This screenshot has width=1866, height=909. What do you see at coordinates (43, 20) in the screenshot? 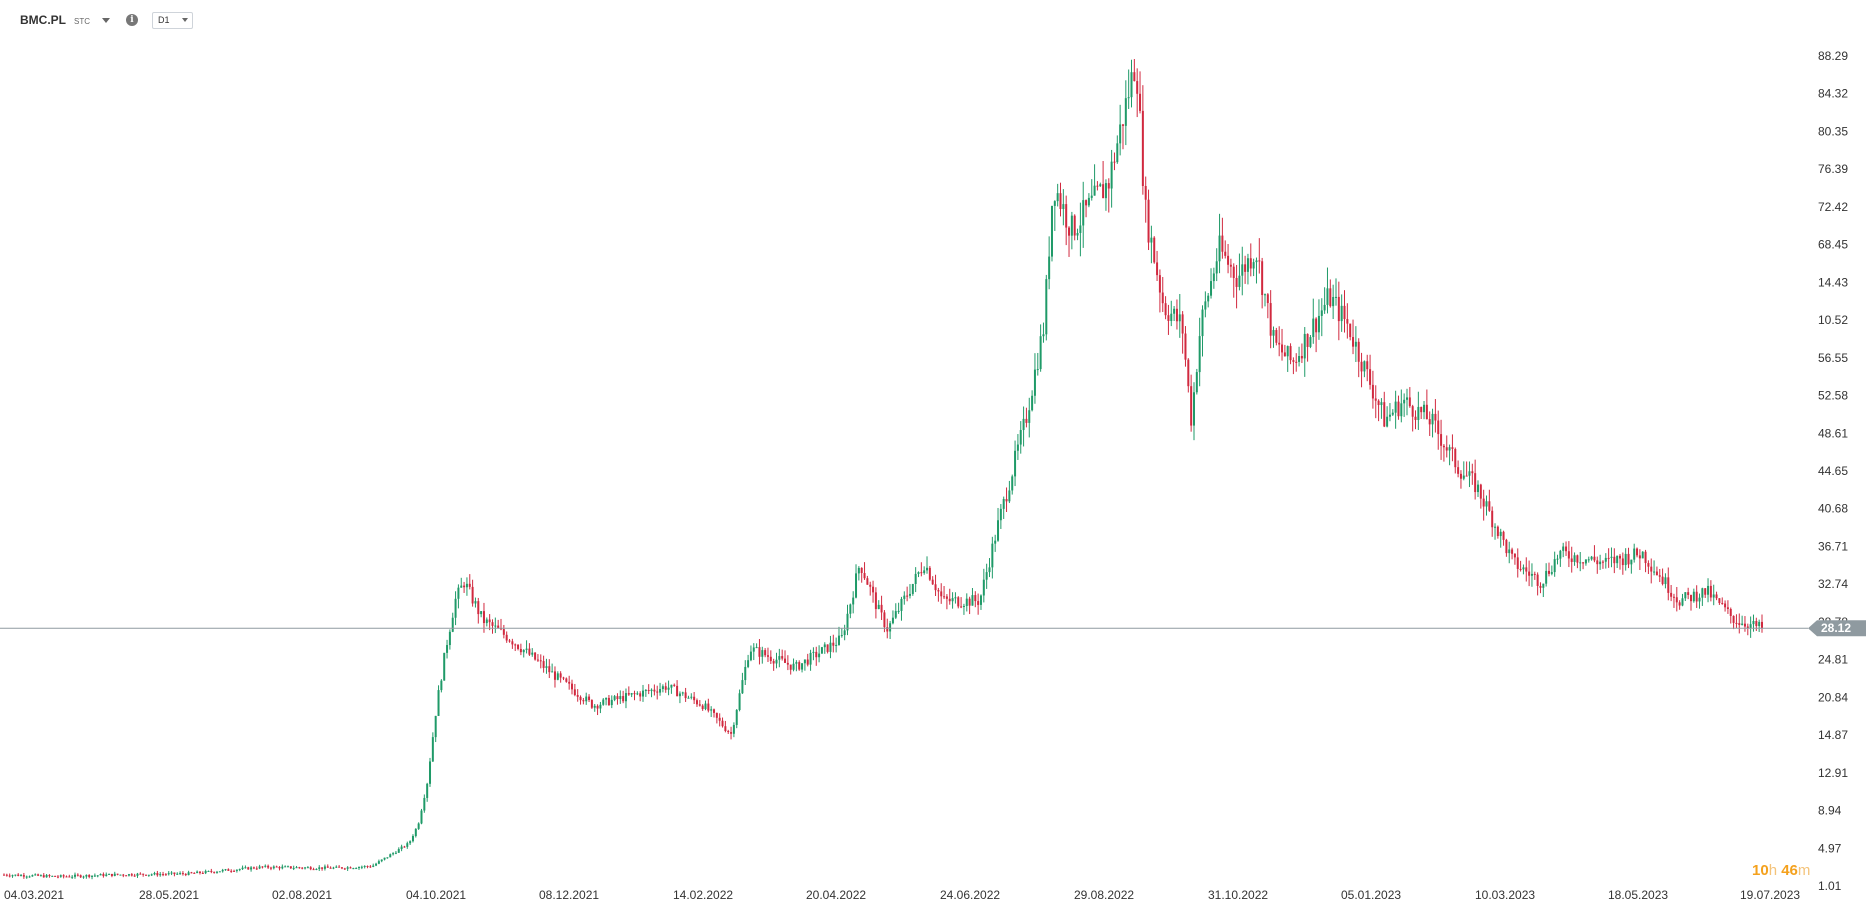
I see `symbol-label: BMC.PL` at bounding box center [43, 20].